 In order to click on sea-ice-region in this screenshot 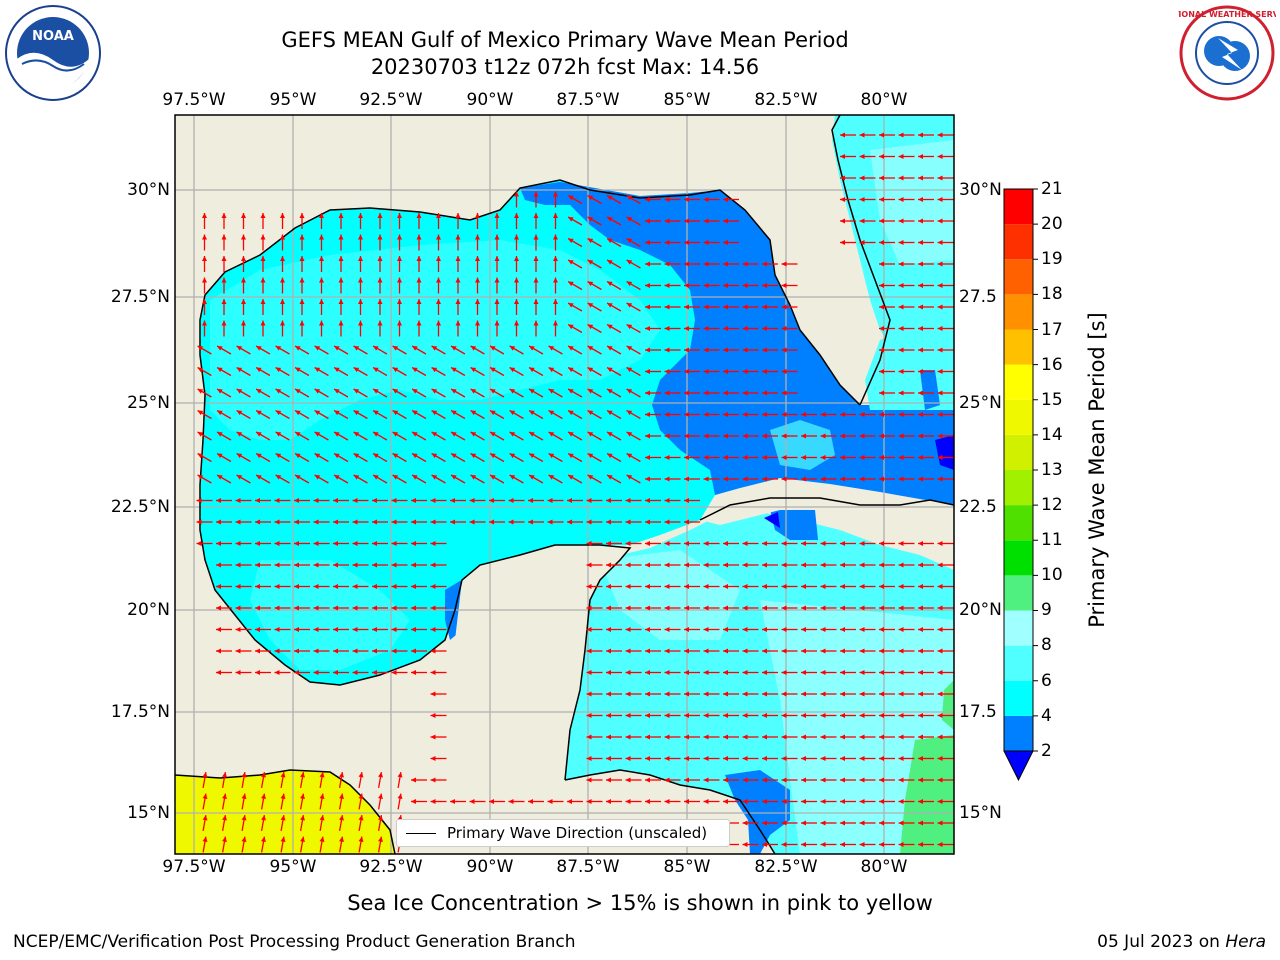, I will do `click(285, 812)`.